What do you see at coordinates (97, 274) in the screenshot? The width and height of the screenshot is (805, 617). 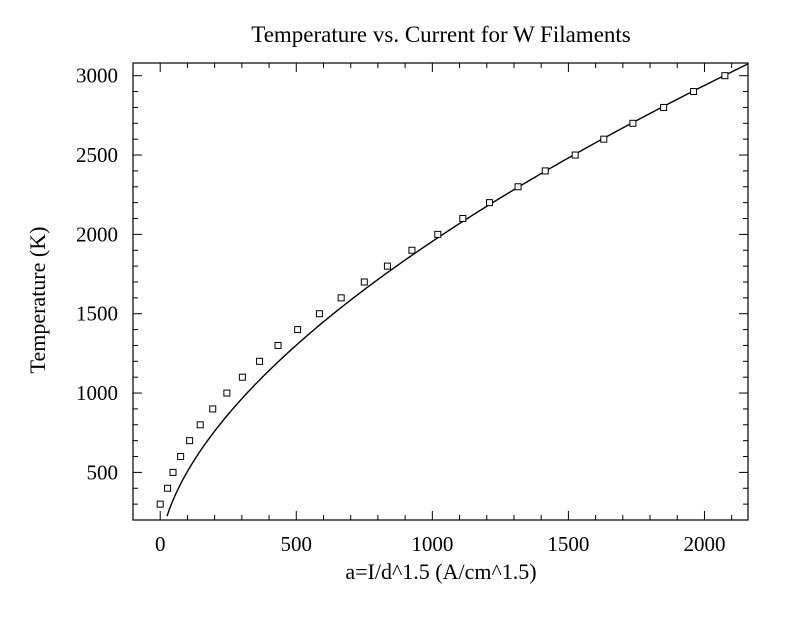 I see `y-tick-labels: 500 1000 1500 2000 2500 3000` at bounding box center [97, 274].